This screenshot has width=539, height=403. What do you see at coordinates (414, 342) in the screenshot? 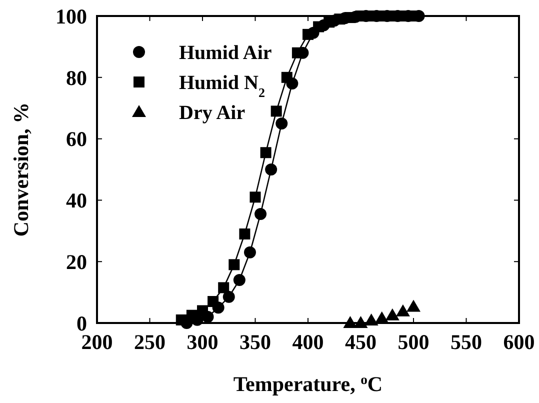
I see `x-tick-label: 500` at bounding box center [414, 342].